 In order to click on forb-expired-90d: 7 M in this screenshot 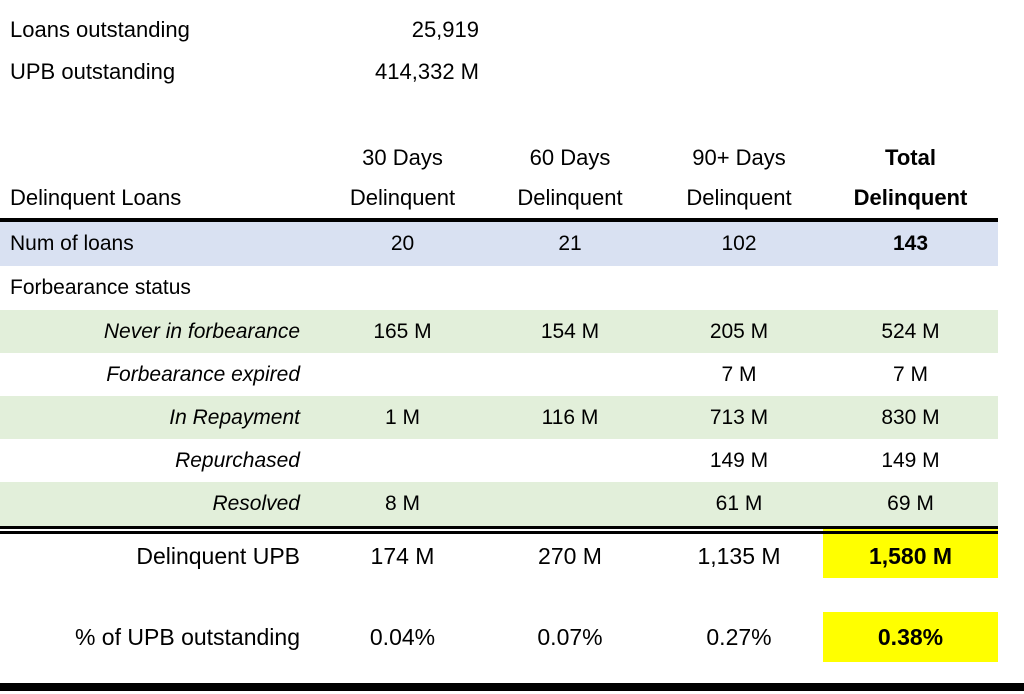, I will do `click(739, 374)`.